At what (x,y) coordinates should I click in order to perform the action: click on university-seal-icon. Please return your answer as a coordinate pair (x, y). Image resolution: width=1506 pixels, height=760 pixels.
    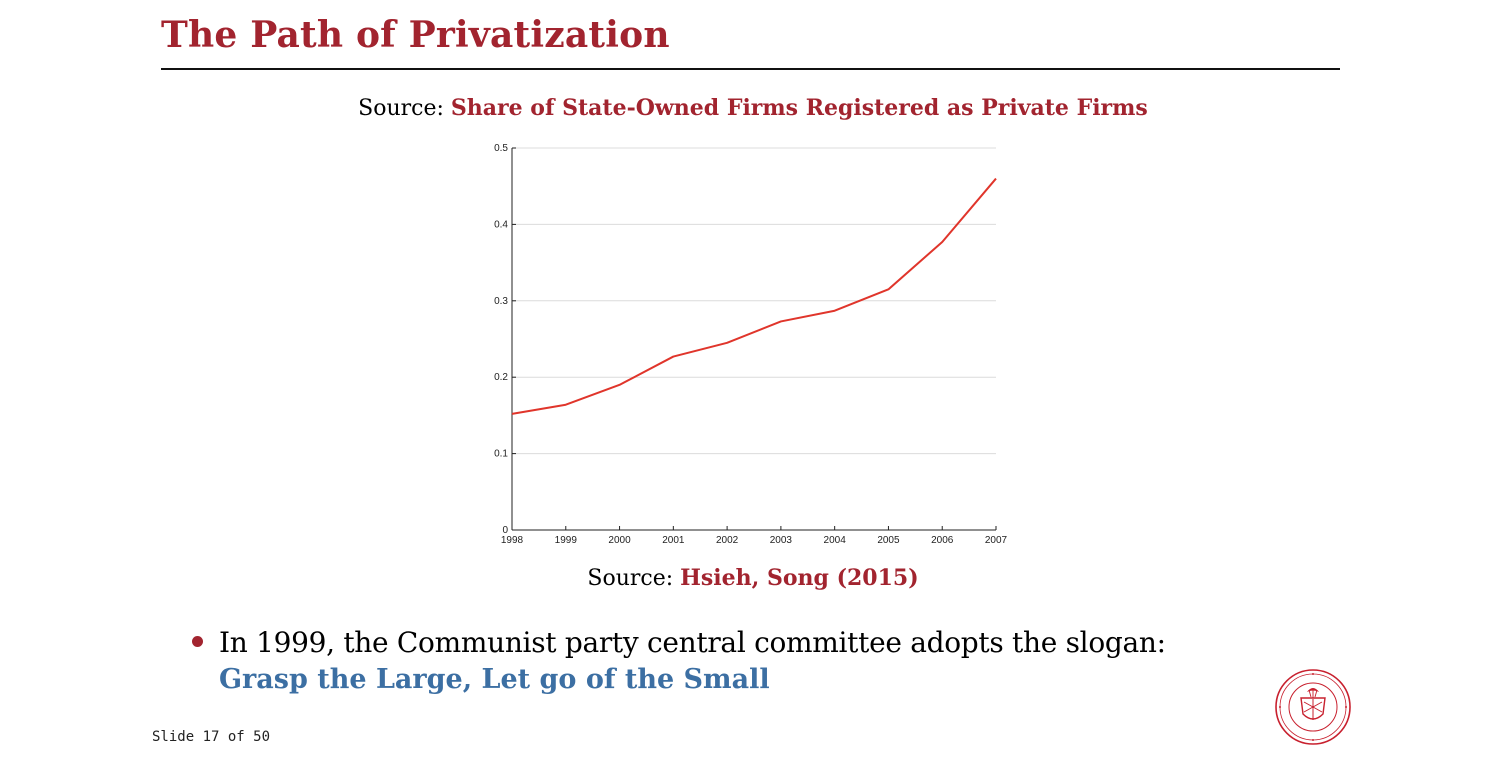
    Looking at the image, I should click on (1313, 707).